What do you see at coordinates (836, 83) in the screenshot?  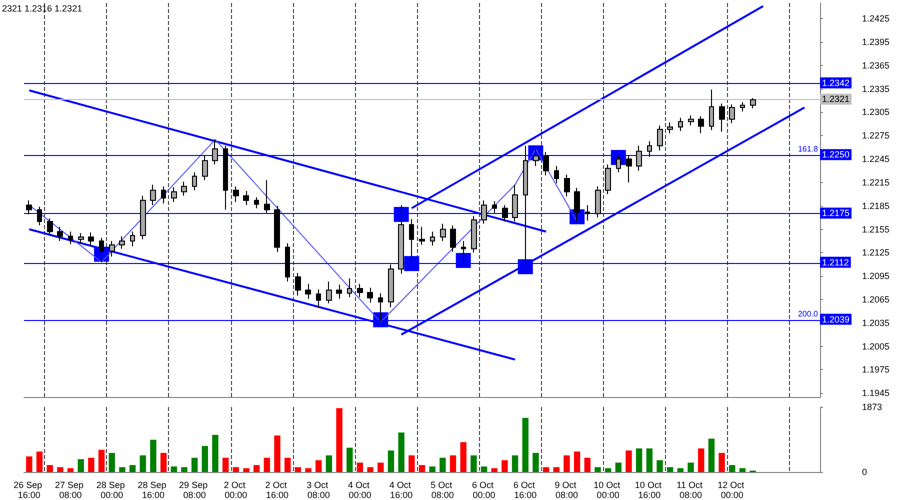 I see `ref-line-label: 1.2342` at bounding box center [836, 83].